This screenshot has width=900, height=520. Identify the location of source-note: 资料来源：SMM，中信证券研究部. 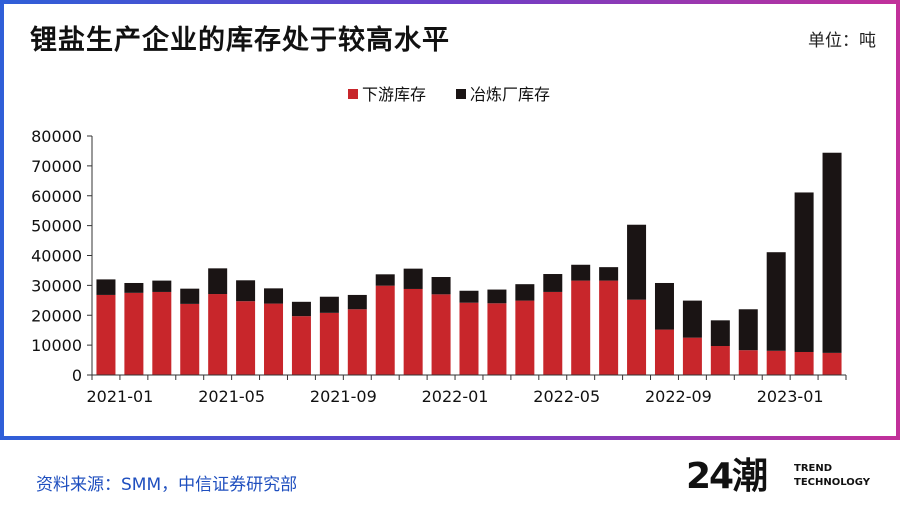
(167, 485).